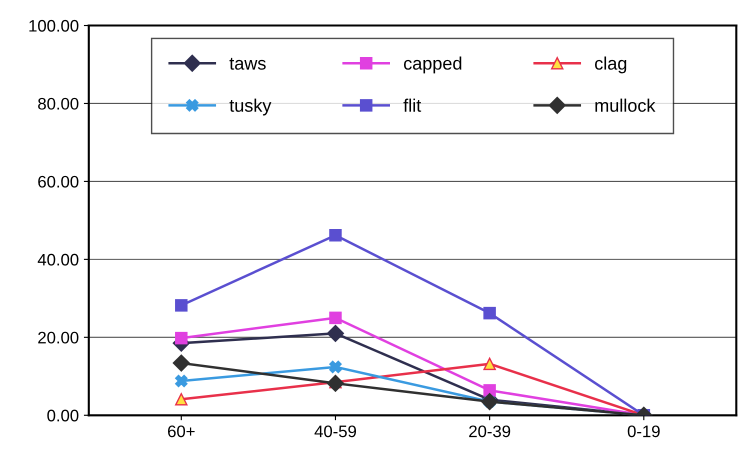  Describe the element at coordinates (58, 182) in the screenshot. I see `y-tick-label: 60.00` at that location.